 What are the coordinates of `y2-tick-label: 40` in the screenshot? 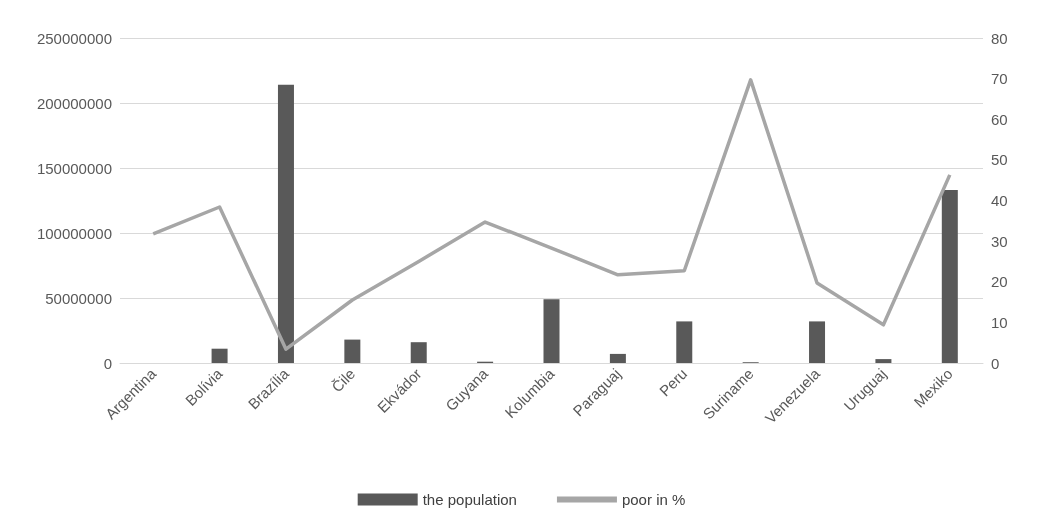 It's located at (999, 200).